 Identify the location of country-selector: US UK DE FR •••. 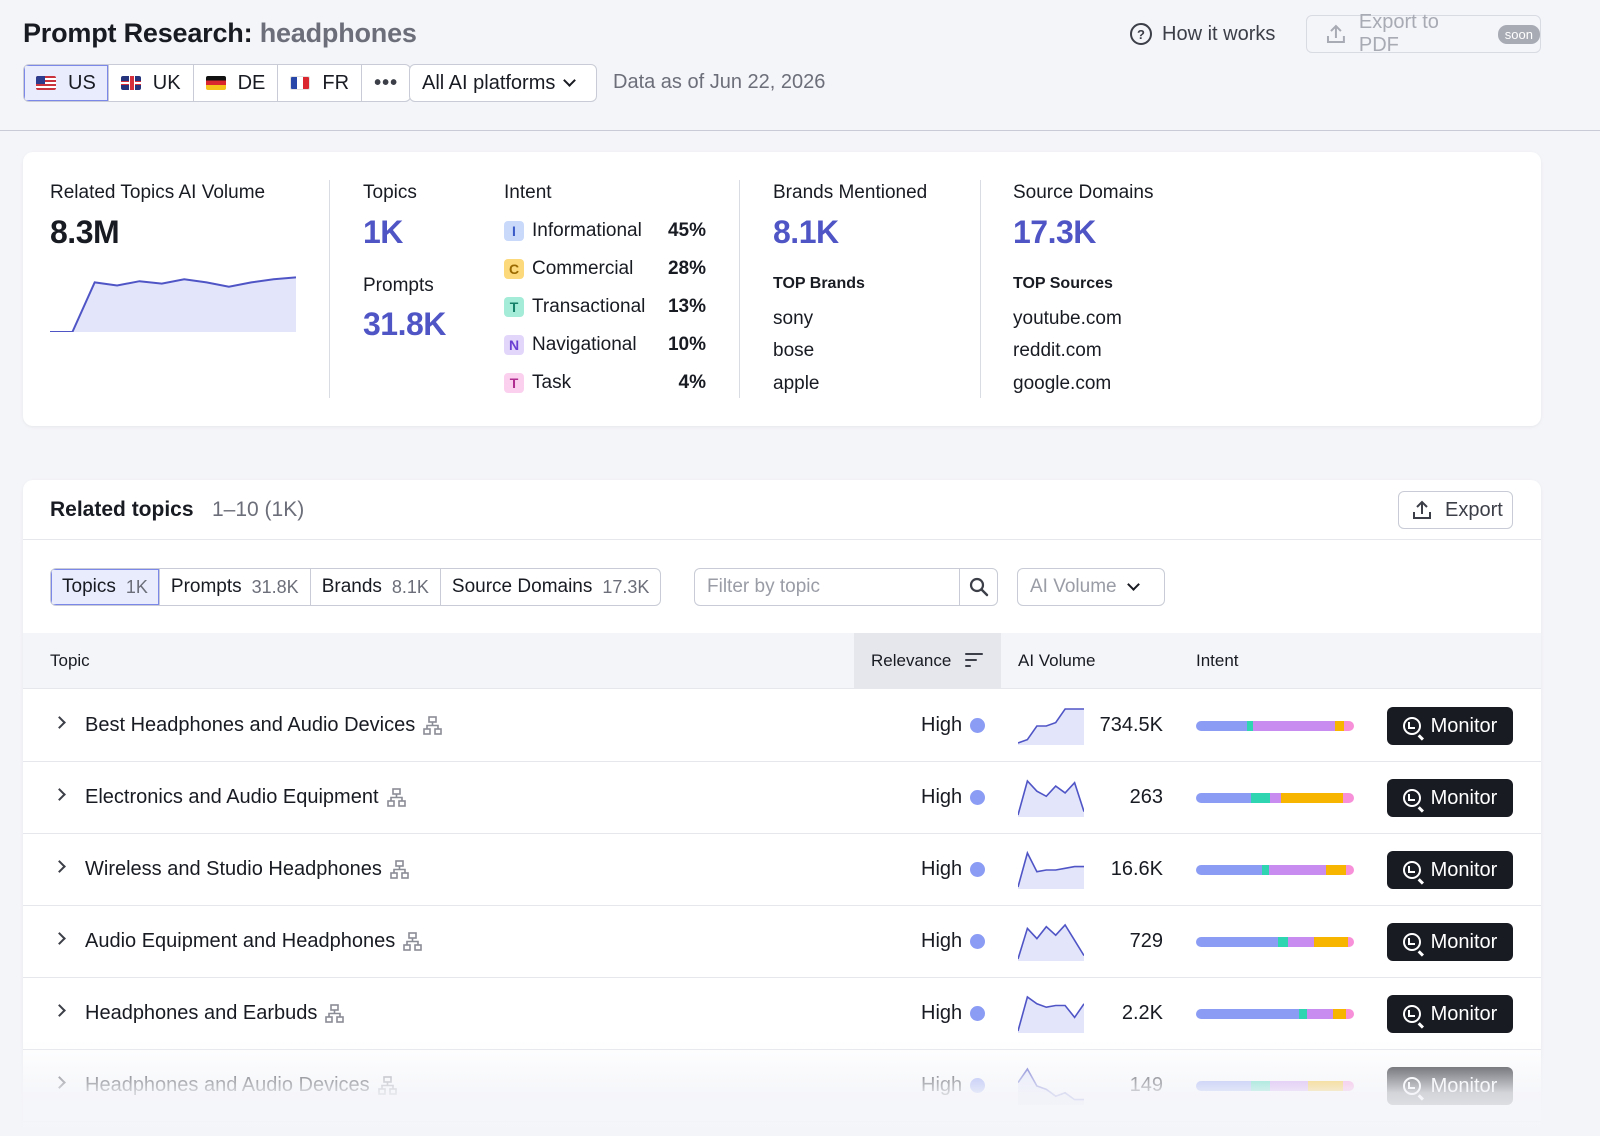
(217, 83).